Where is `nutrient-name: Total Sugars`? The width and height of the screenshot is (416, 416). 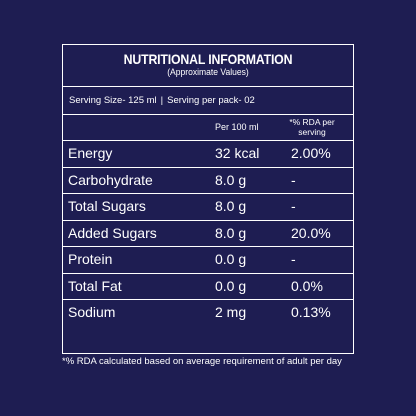
nutrient-name: Total Sugars is located at coordinates (107, 206).